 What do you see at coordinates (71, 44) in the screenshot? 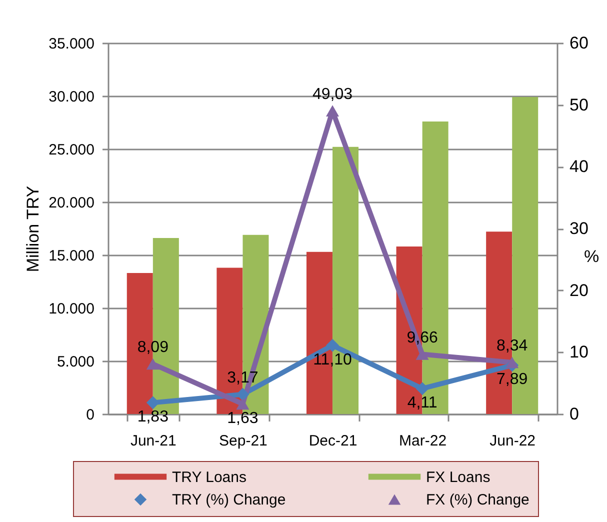
I see `y-tick-label: 35.000` at bounding box center [71, 44].